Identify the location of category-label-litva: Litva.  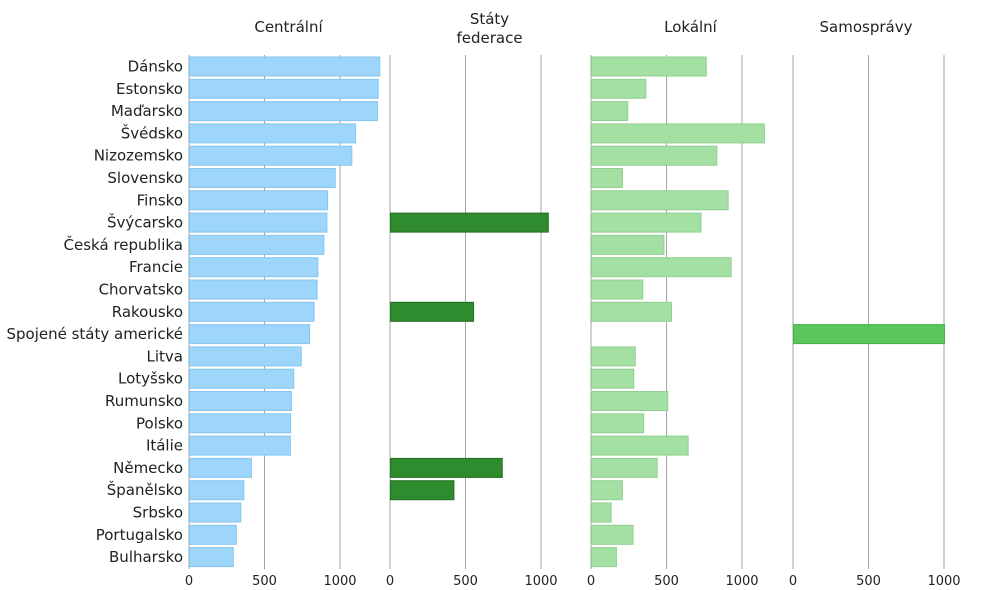
(165, 356).